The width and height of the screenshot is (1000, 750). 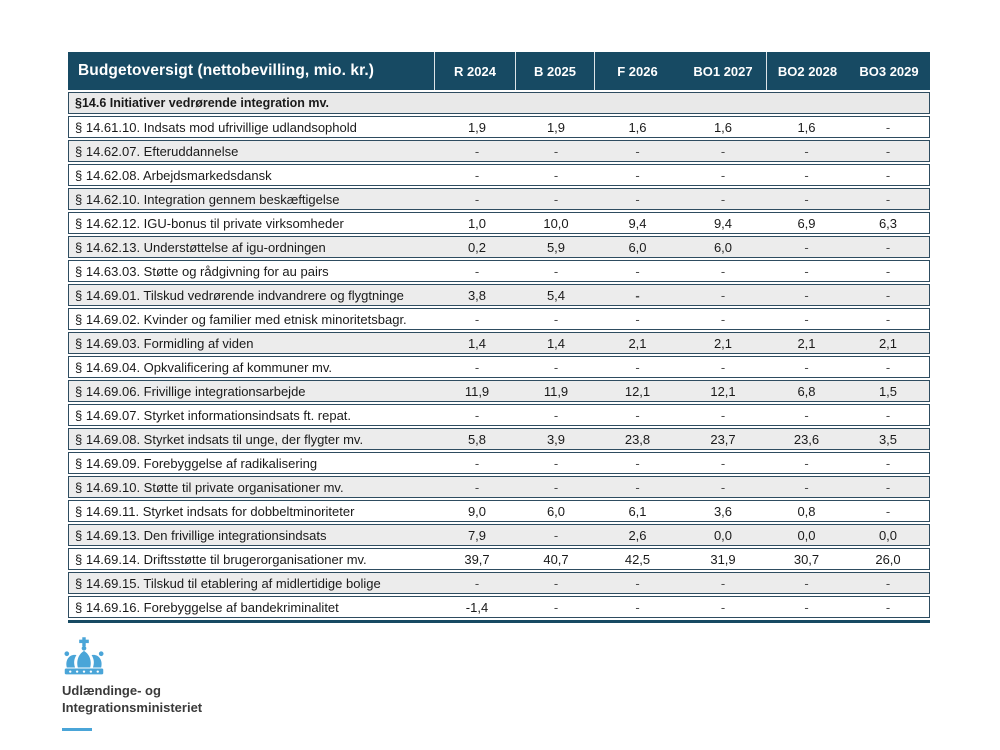 I want to click on column-header-r2024: R 2024, so click(x=474, y=71).